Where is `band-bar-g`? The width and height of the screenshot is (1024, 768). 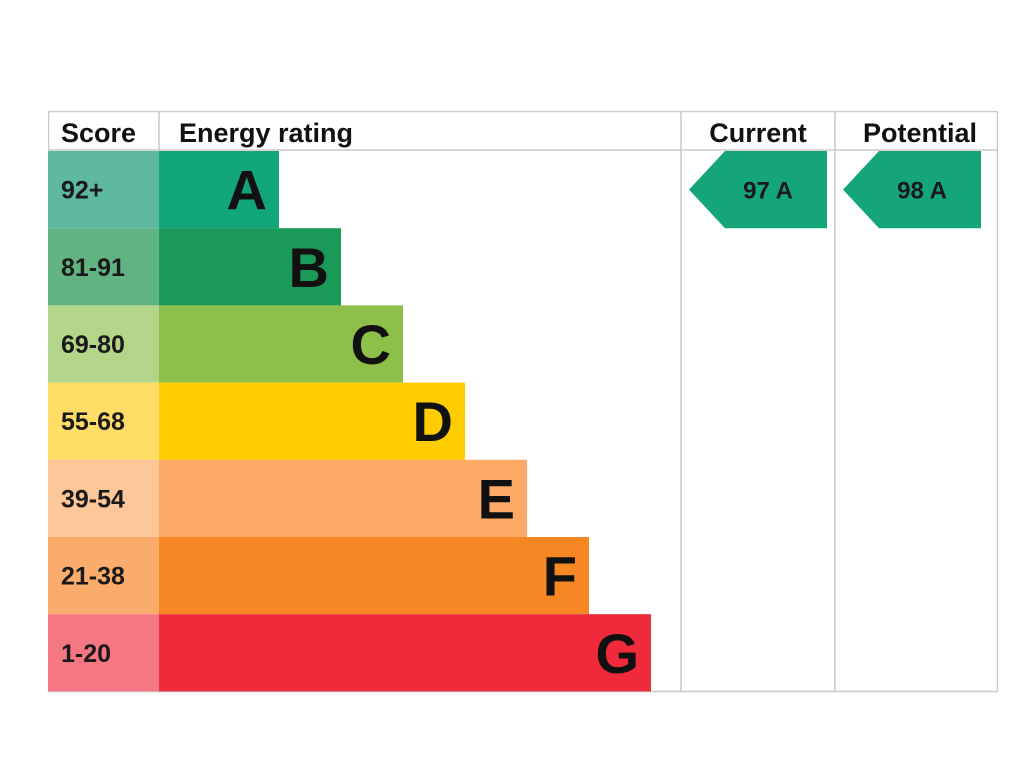 band-bar-g is located at coordinates (405, 653).